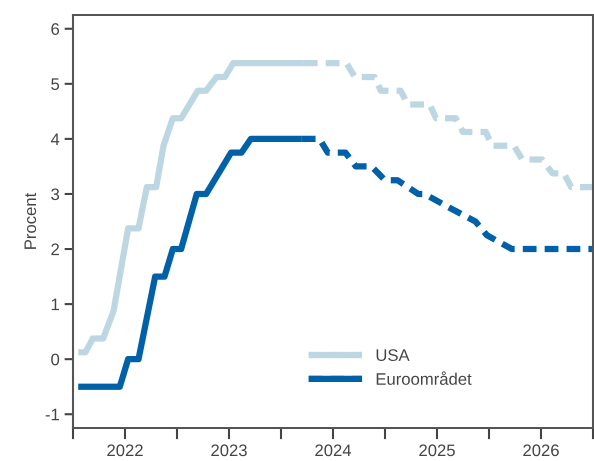 This screenshot has width=594, height=461. What do you see at coordinates (55, 84) in the screenshot?
I see `y-tick-label: 5` at bounding box center [55, 84].